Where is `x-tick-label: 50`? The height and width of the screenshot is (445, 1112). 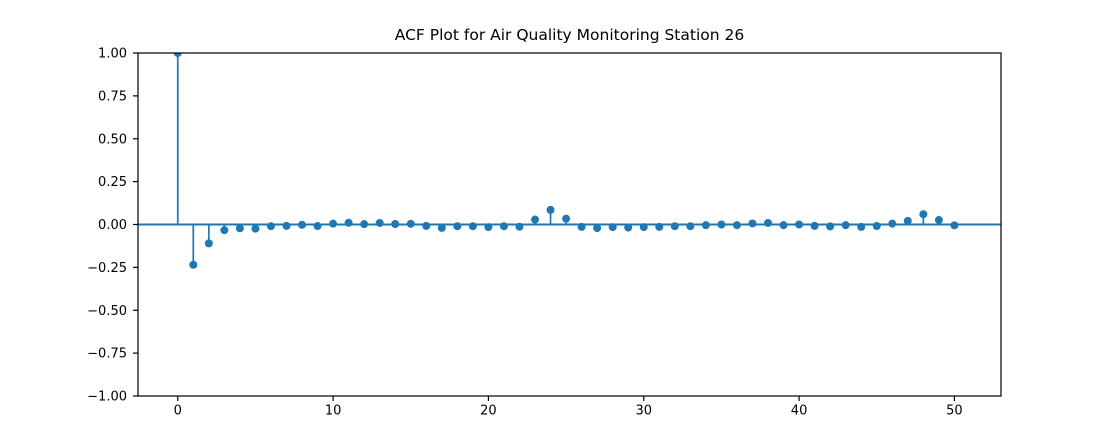 x-tick-label: 50 is located at coordinates (954, 411).